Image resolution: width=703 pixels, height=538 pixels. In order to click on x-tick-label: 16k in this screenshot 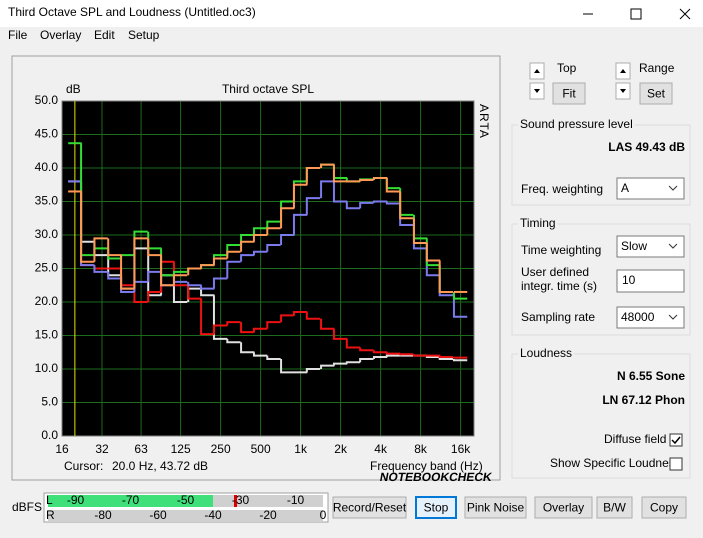, I will do `click(461, 449)`.